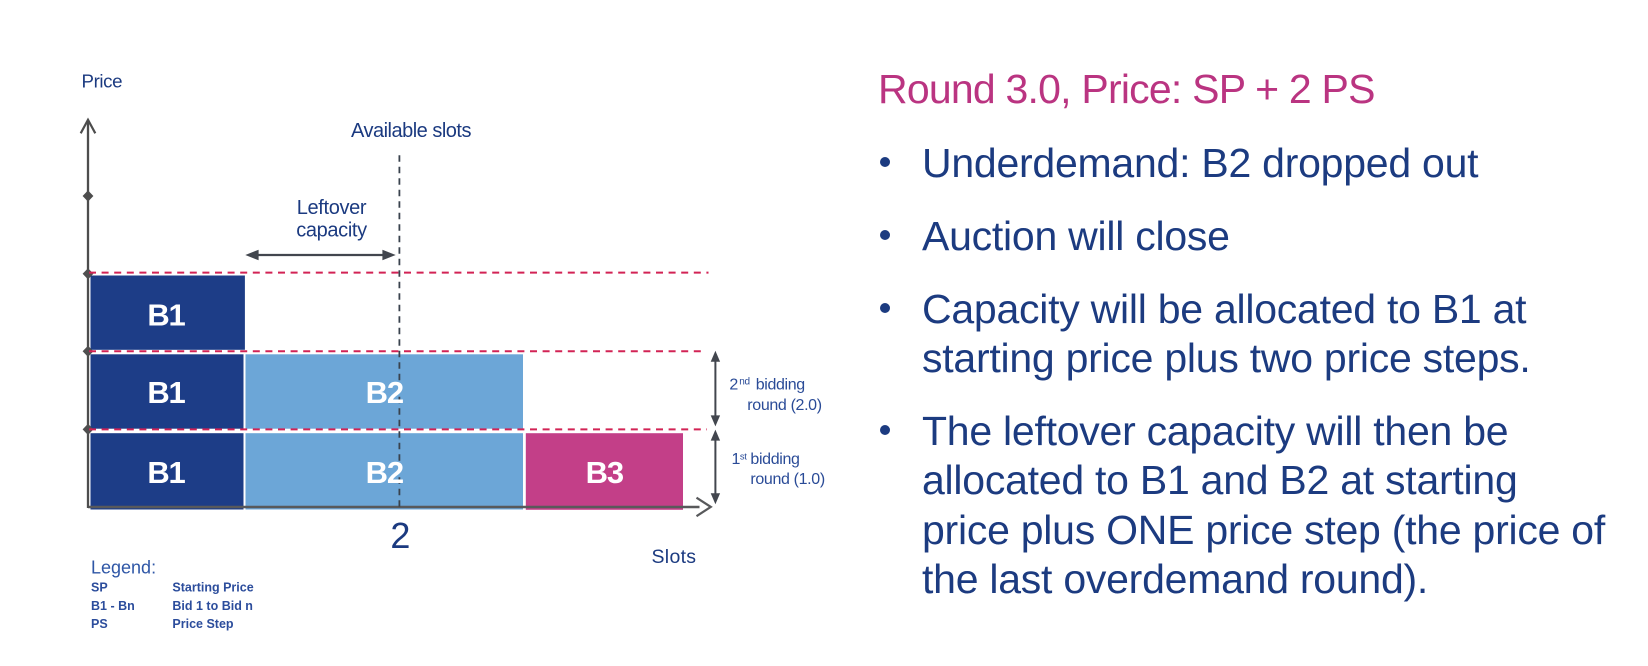 This screenshot has height=666, width=1648. I want to click on svg-text: 1, so click(736, 459).